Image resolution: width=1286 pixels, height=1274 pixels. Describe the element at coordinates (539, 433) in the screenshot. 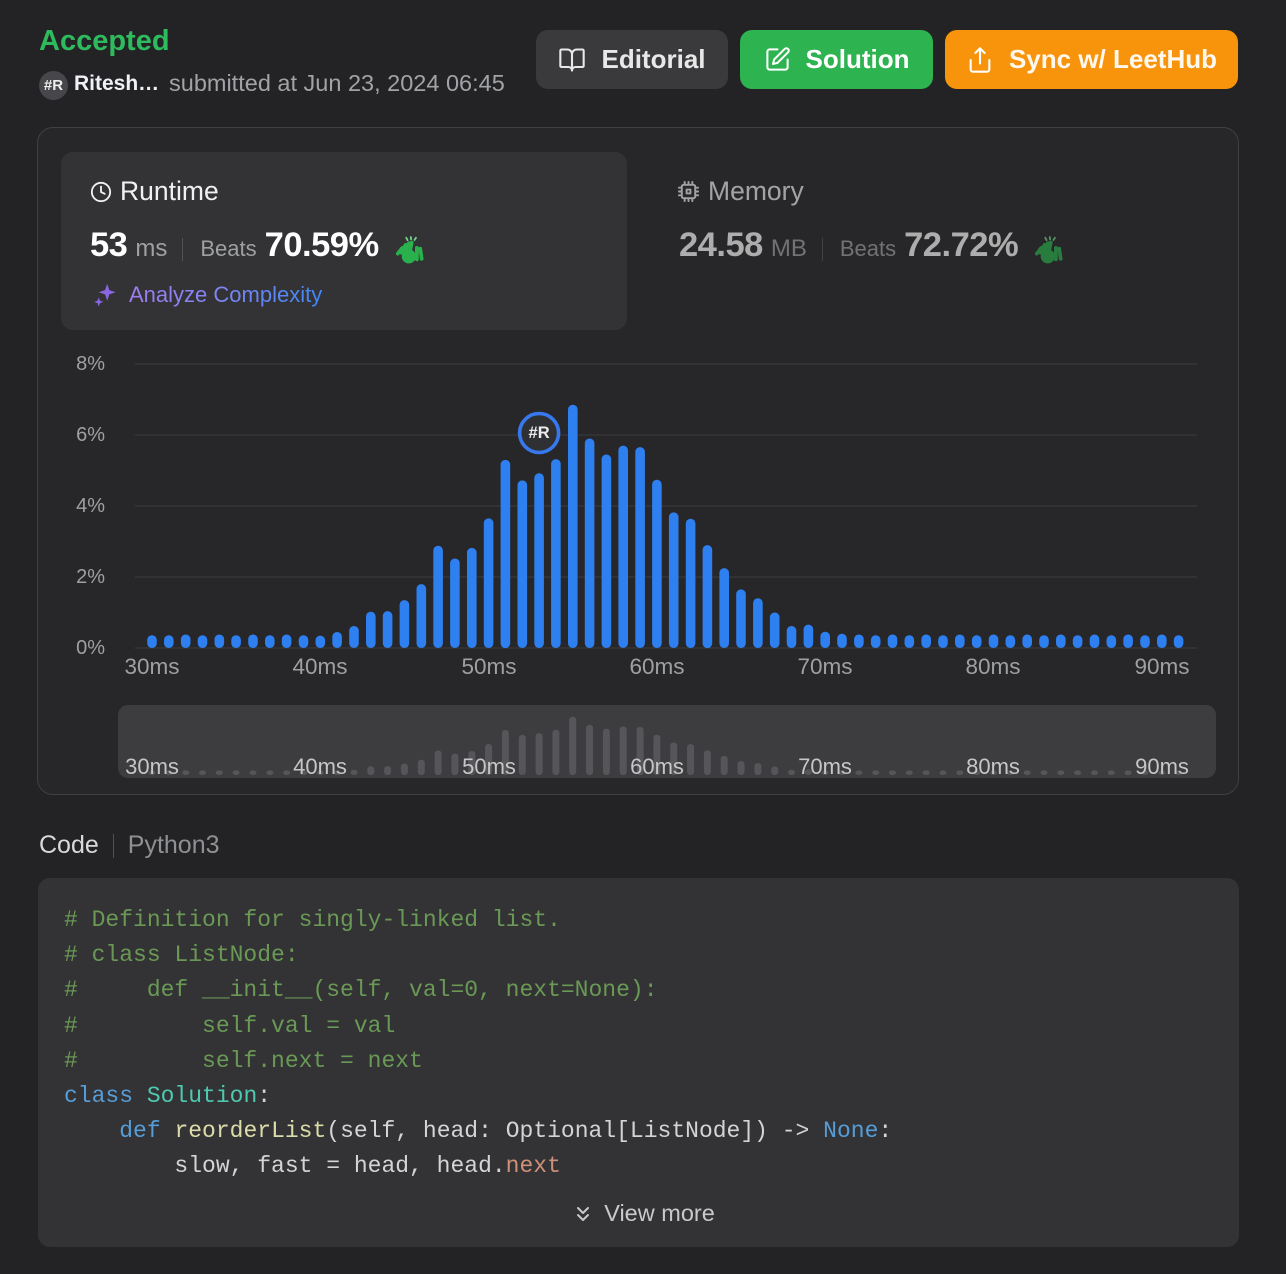

I see `svg-text: #R` at that location.